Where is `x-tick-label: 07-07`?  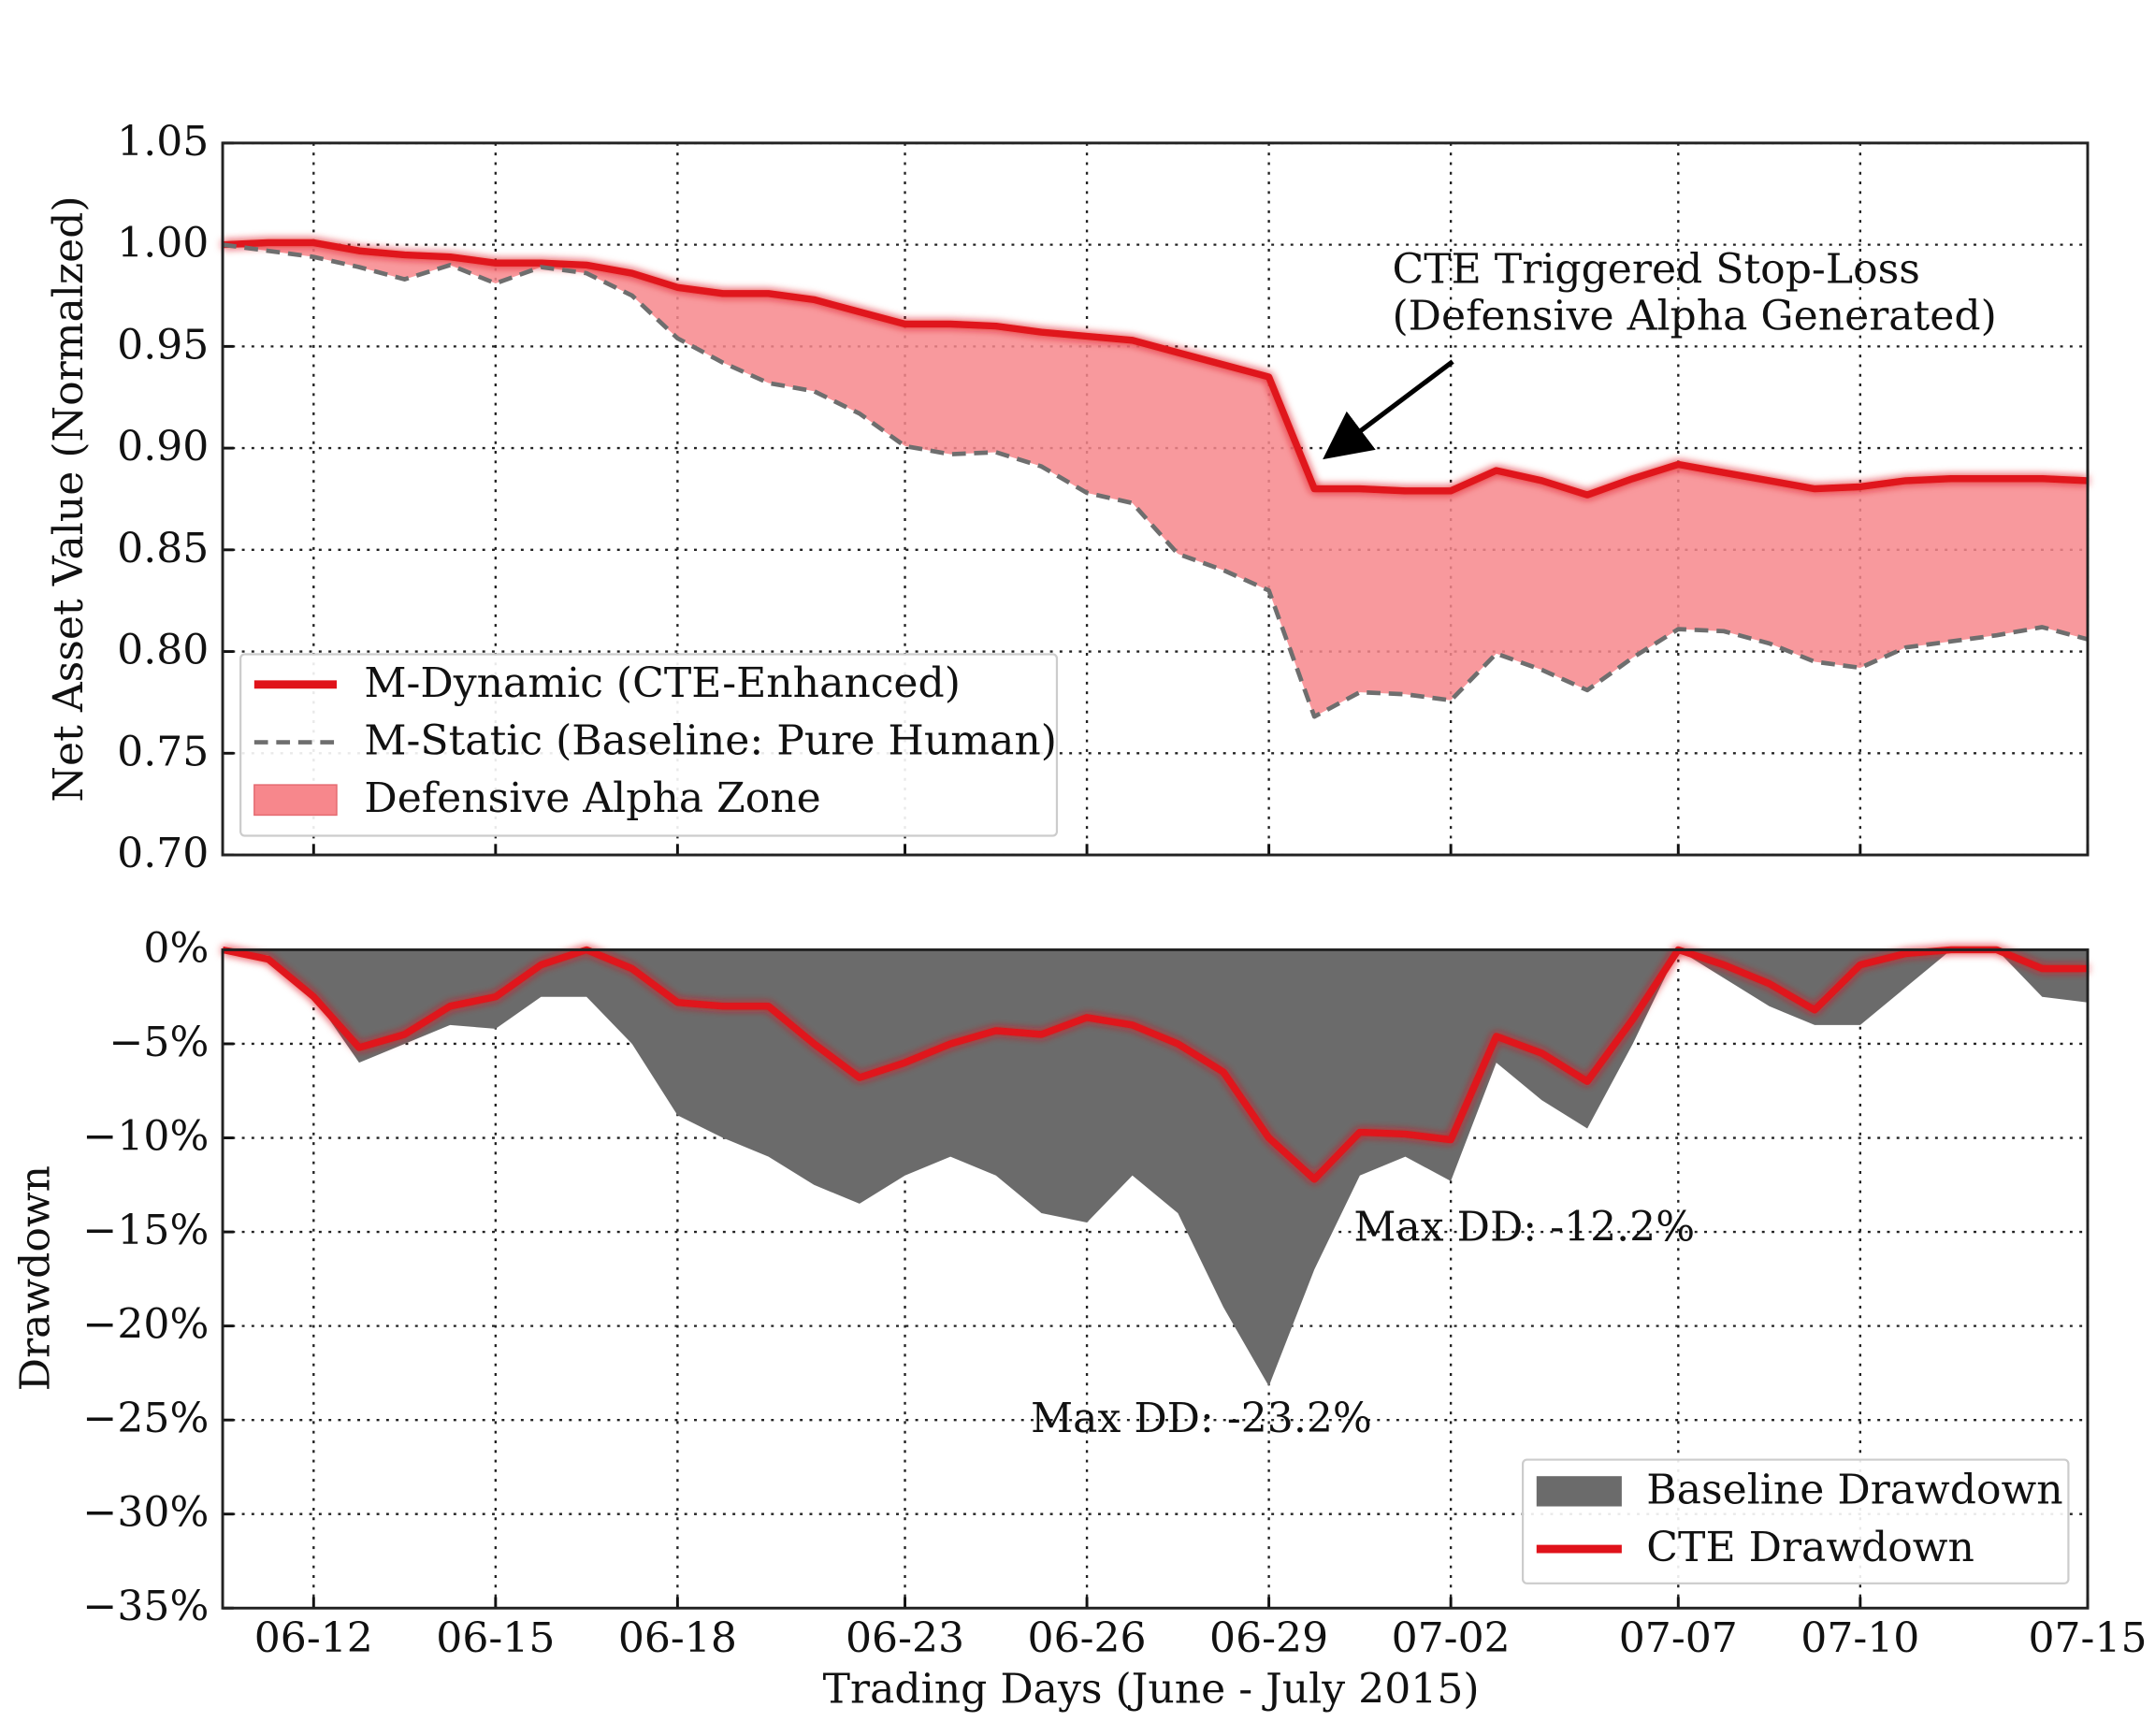
x-tick-label: 07-07 is located at coordinates (1679, 1638).